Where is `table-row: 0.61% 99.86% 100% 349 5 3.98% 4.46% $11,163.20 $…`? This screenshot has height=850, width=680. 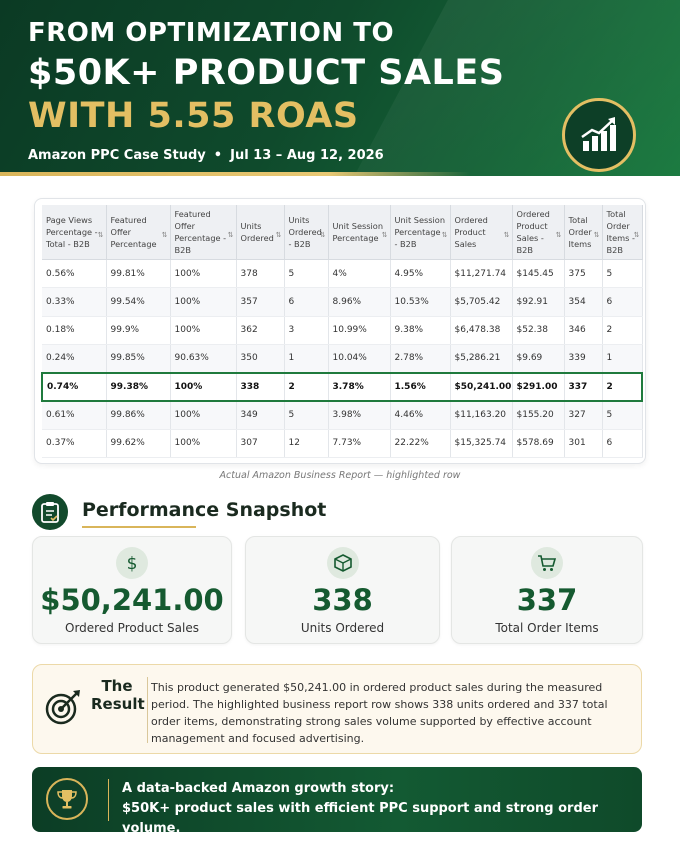 table-row: 0.61% 99.86% 100% 349 5 3.98% 4.46% $11,163.20 $… is located at coordinates (342, 415).